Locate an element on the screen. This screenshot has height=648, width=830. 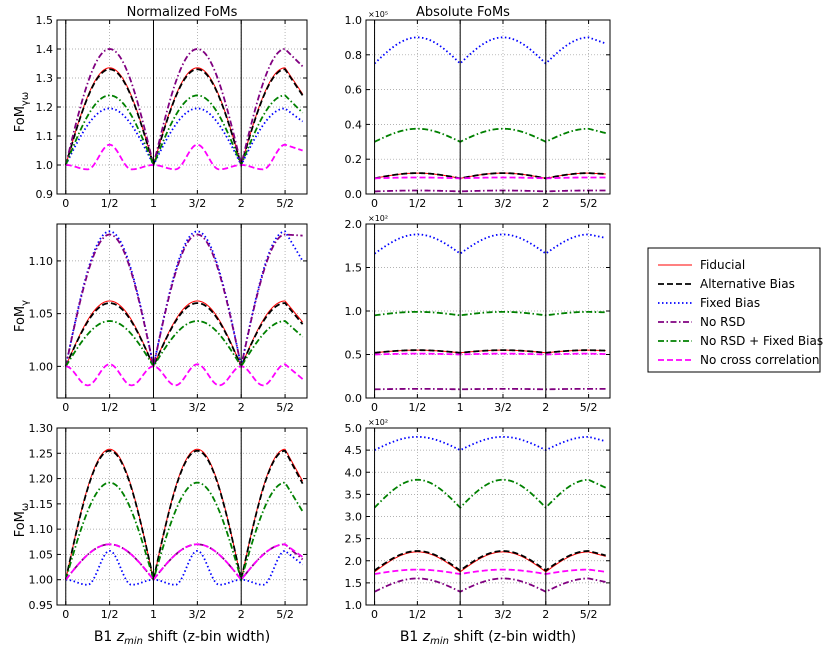
y-label-sub: ω is located at coordinates (25, 507).